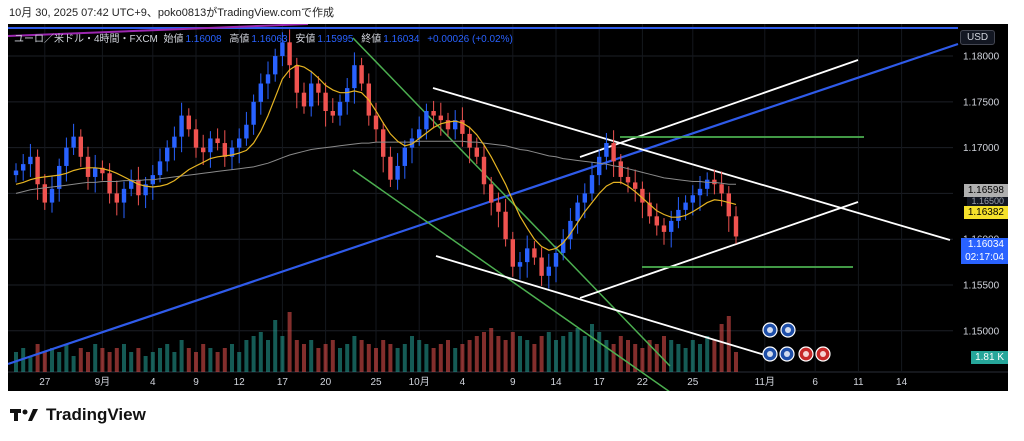 This screenshot has width=1024, height=441. What do you see at coordinates (376, 342) in the screenshot?
I see `volume-bars` at bounding box center [376, 342].